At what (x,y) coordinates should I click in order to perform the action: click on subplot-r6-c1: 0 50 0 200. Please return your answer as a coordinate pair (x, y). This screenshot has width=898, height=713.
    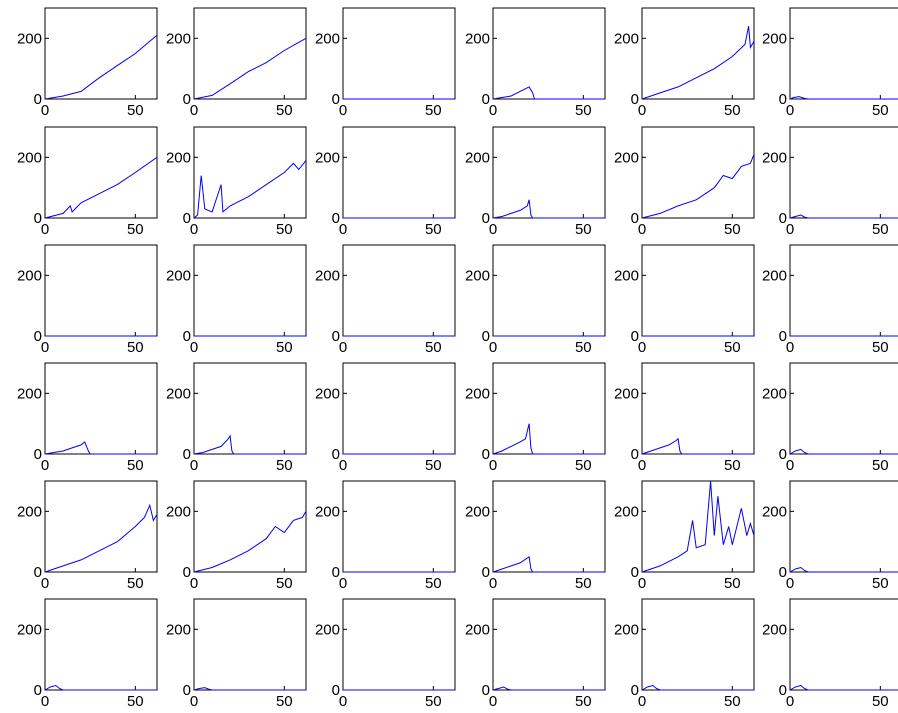
    Looking at the image, I should click on (87, 654).